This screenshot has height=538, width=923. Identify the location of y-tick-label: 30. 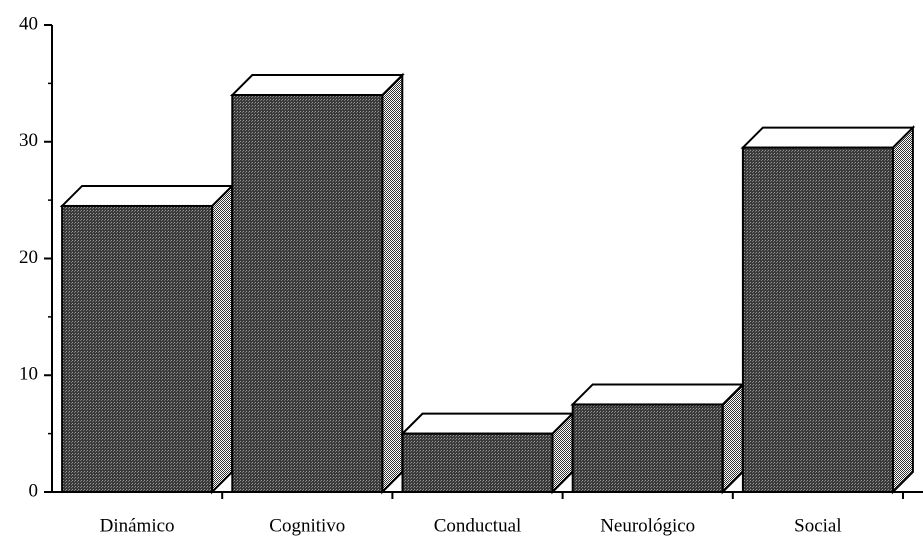
(28, 140).